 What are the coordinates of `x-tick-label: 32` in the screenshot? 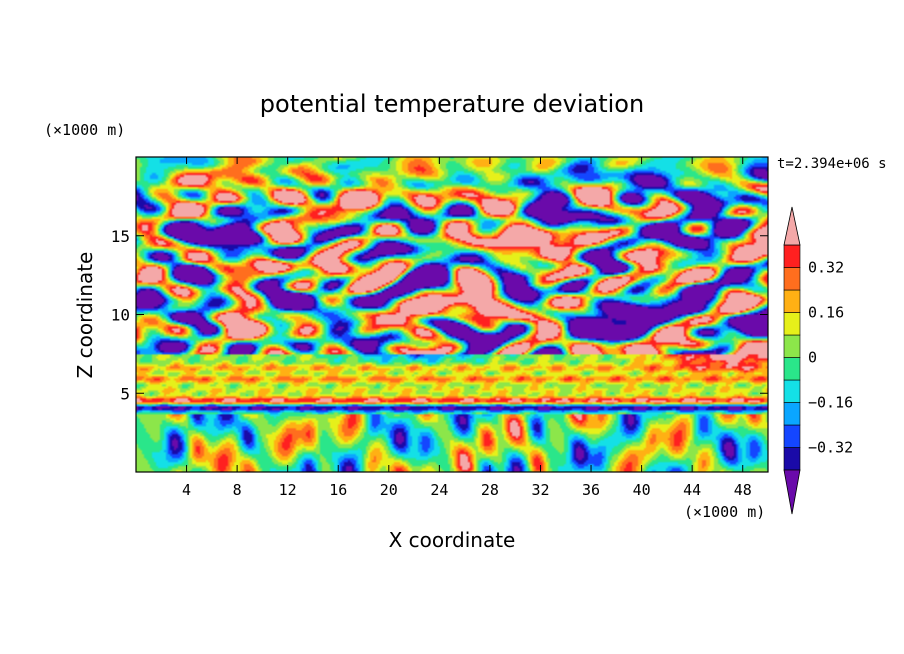 It's located at (540, 490).